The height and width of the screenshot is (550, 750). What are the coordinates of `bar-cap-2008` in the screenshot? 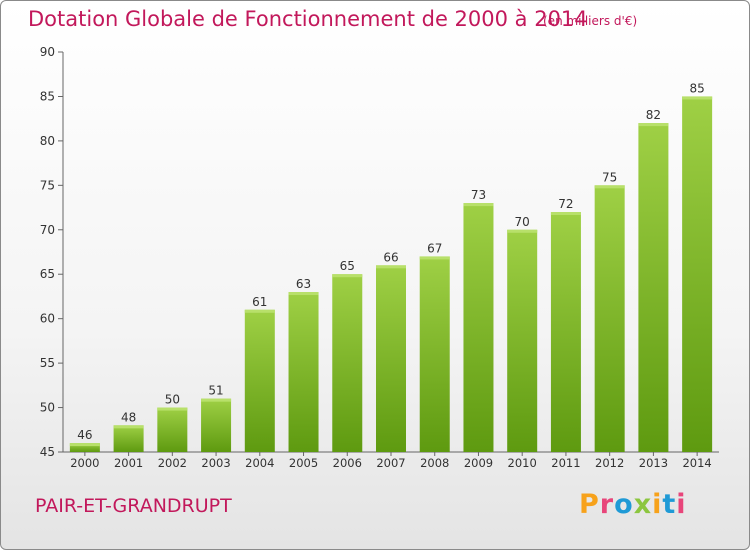 It's located at (434, 258).